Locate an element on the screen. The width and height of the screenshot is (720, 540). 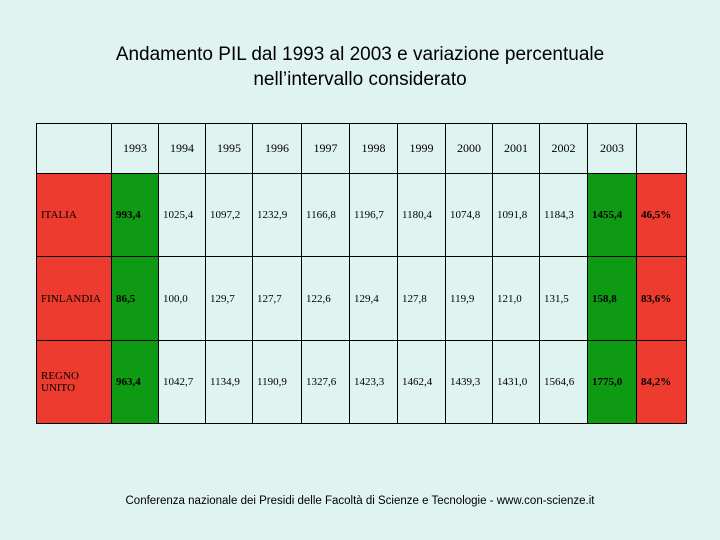
value-cell: 129,7 is located at coordinates (229, 298).